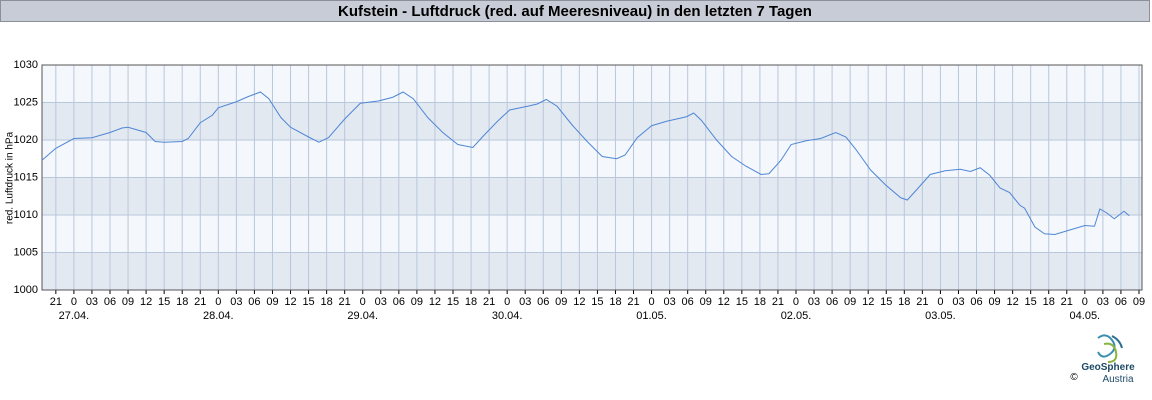  Describe the element at coordinates (26, 215) in the screenshot. I see `y-tick-label: 1010` at that location.